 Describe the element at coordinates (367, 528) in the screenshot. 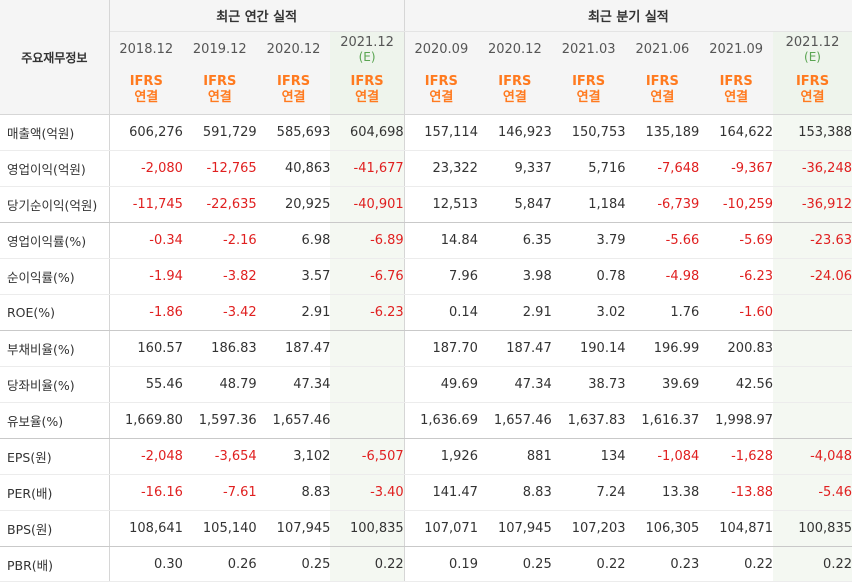

I see `value-cell: 100,835` at that location.